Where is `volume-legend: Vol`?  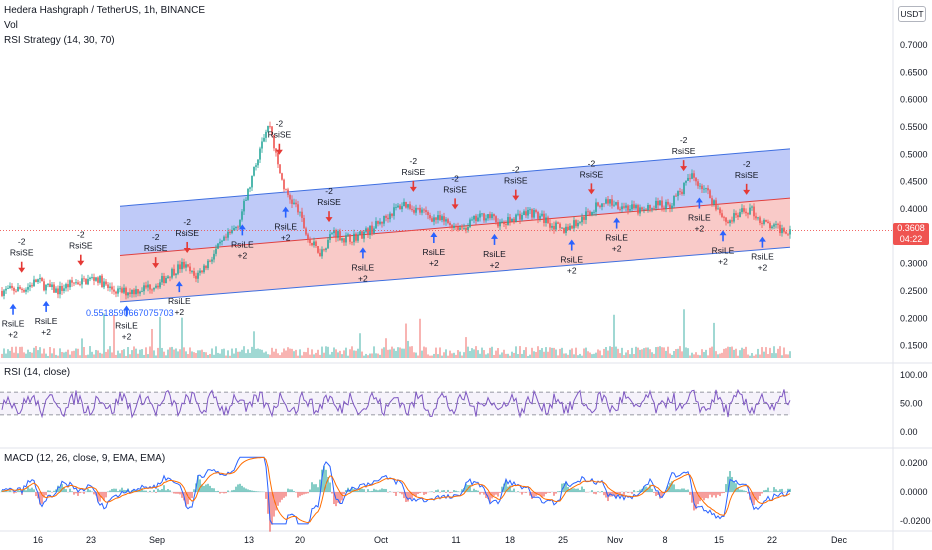
volume-legend: Vol is located at coordinates (11, 25).